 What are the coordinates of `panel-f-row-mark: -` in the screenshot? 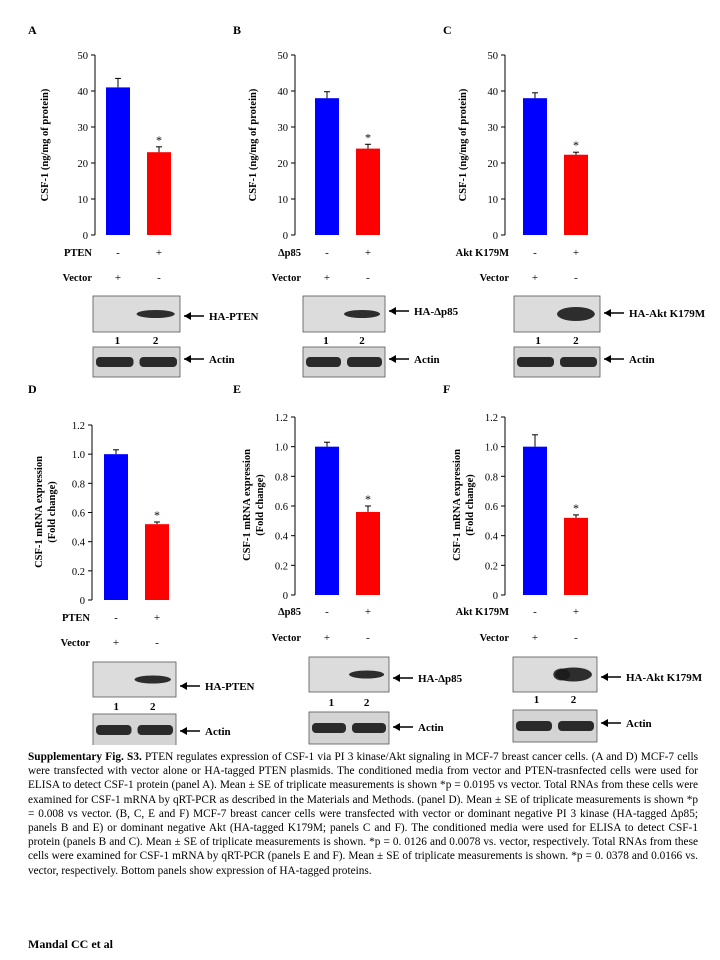 It's located at (576, 638).